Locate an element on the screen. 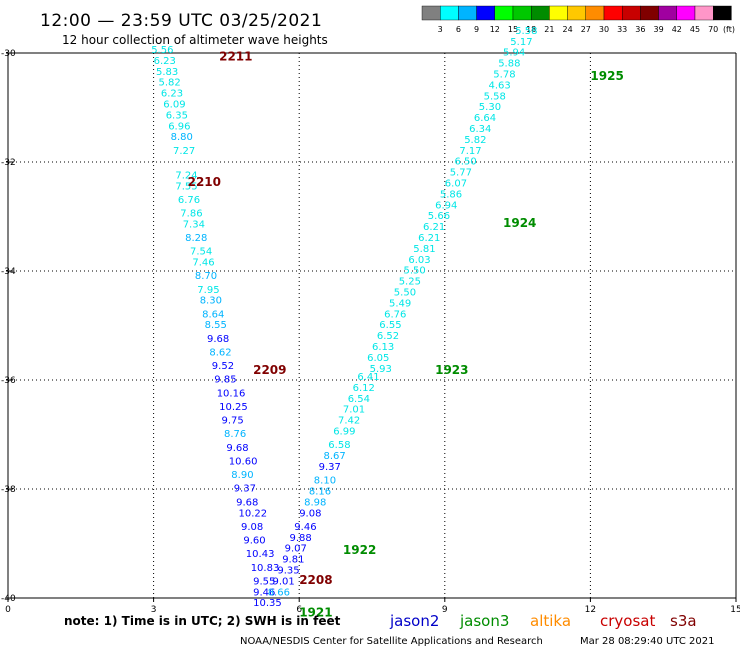  wave-height-value: 5.30 is located at coordinates (490, 107).